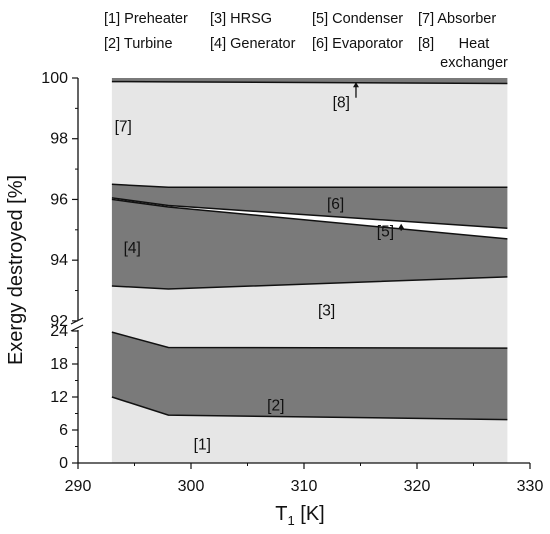 The image size is (550, 534). Describe the element at coordinates (78, 486) in the screenshot. I see `x-tick-label-290: 290` at that location.